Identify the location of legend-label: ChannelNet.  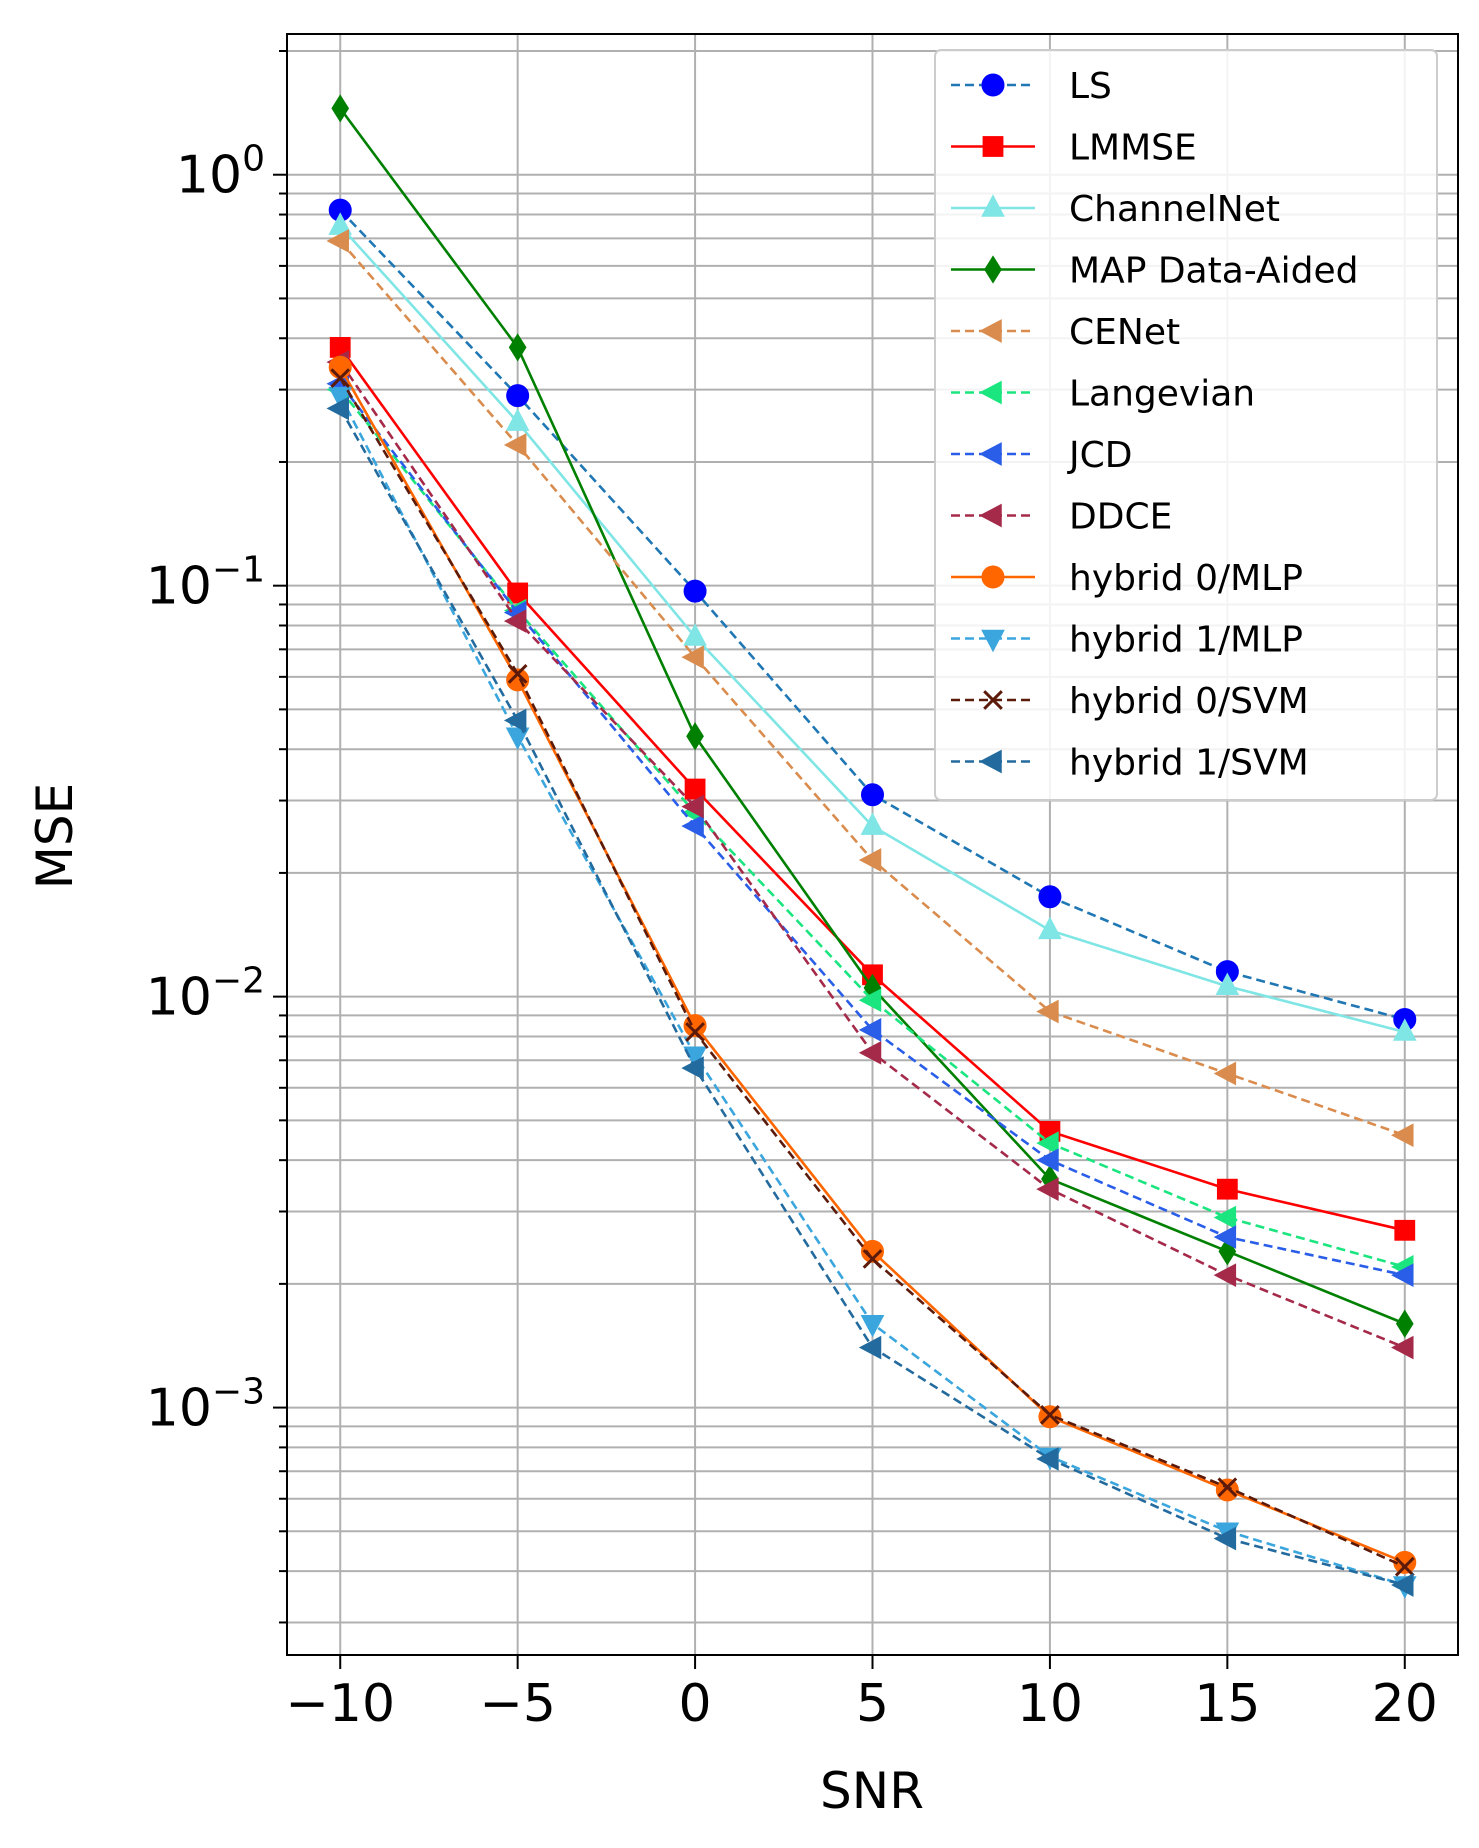
(1174, 209).